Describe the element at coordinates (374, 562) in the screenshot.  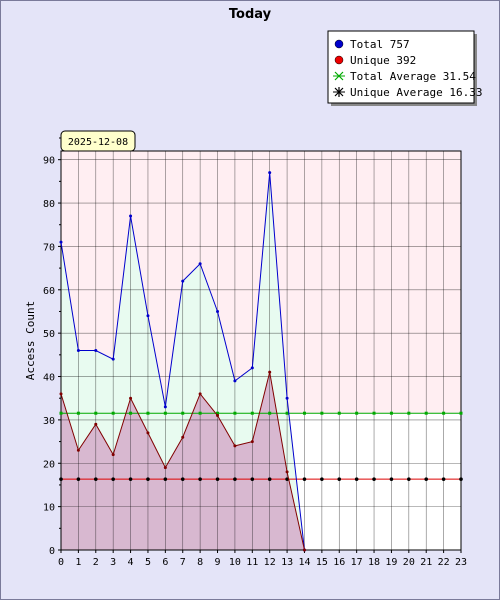
I see `x-tick-label: 18` at that location.